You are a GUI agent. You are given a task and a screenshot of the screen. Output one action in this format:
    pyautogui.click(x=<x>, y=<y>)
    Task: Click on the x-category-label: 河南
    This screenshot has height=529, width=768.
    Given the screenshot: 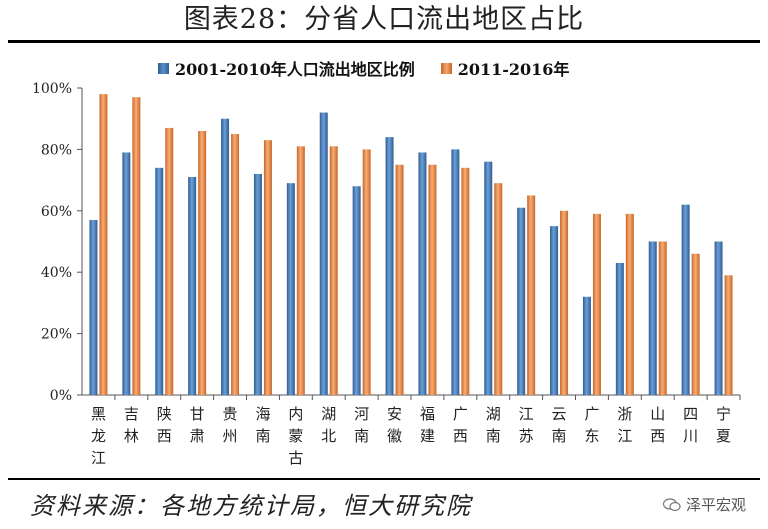 What is the action you would take?
    pyautogui.click(x=361, y=425)
    